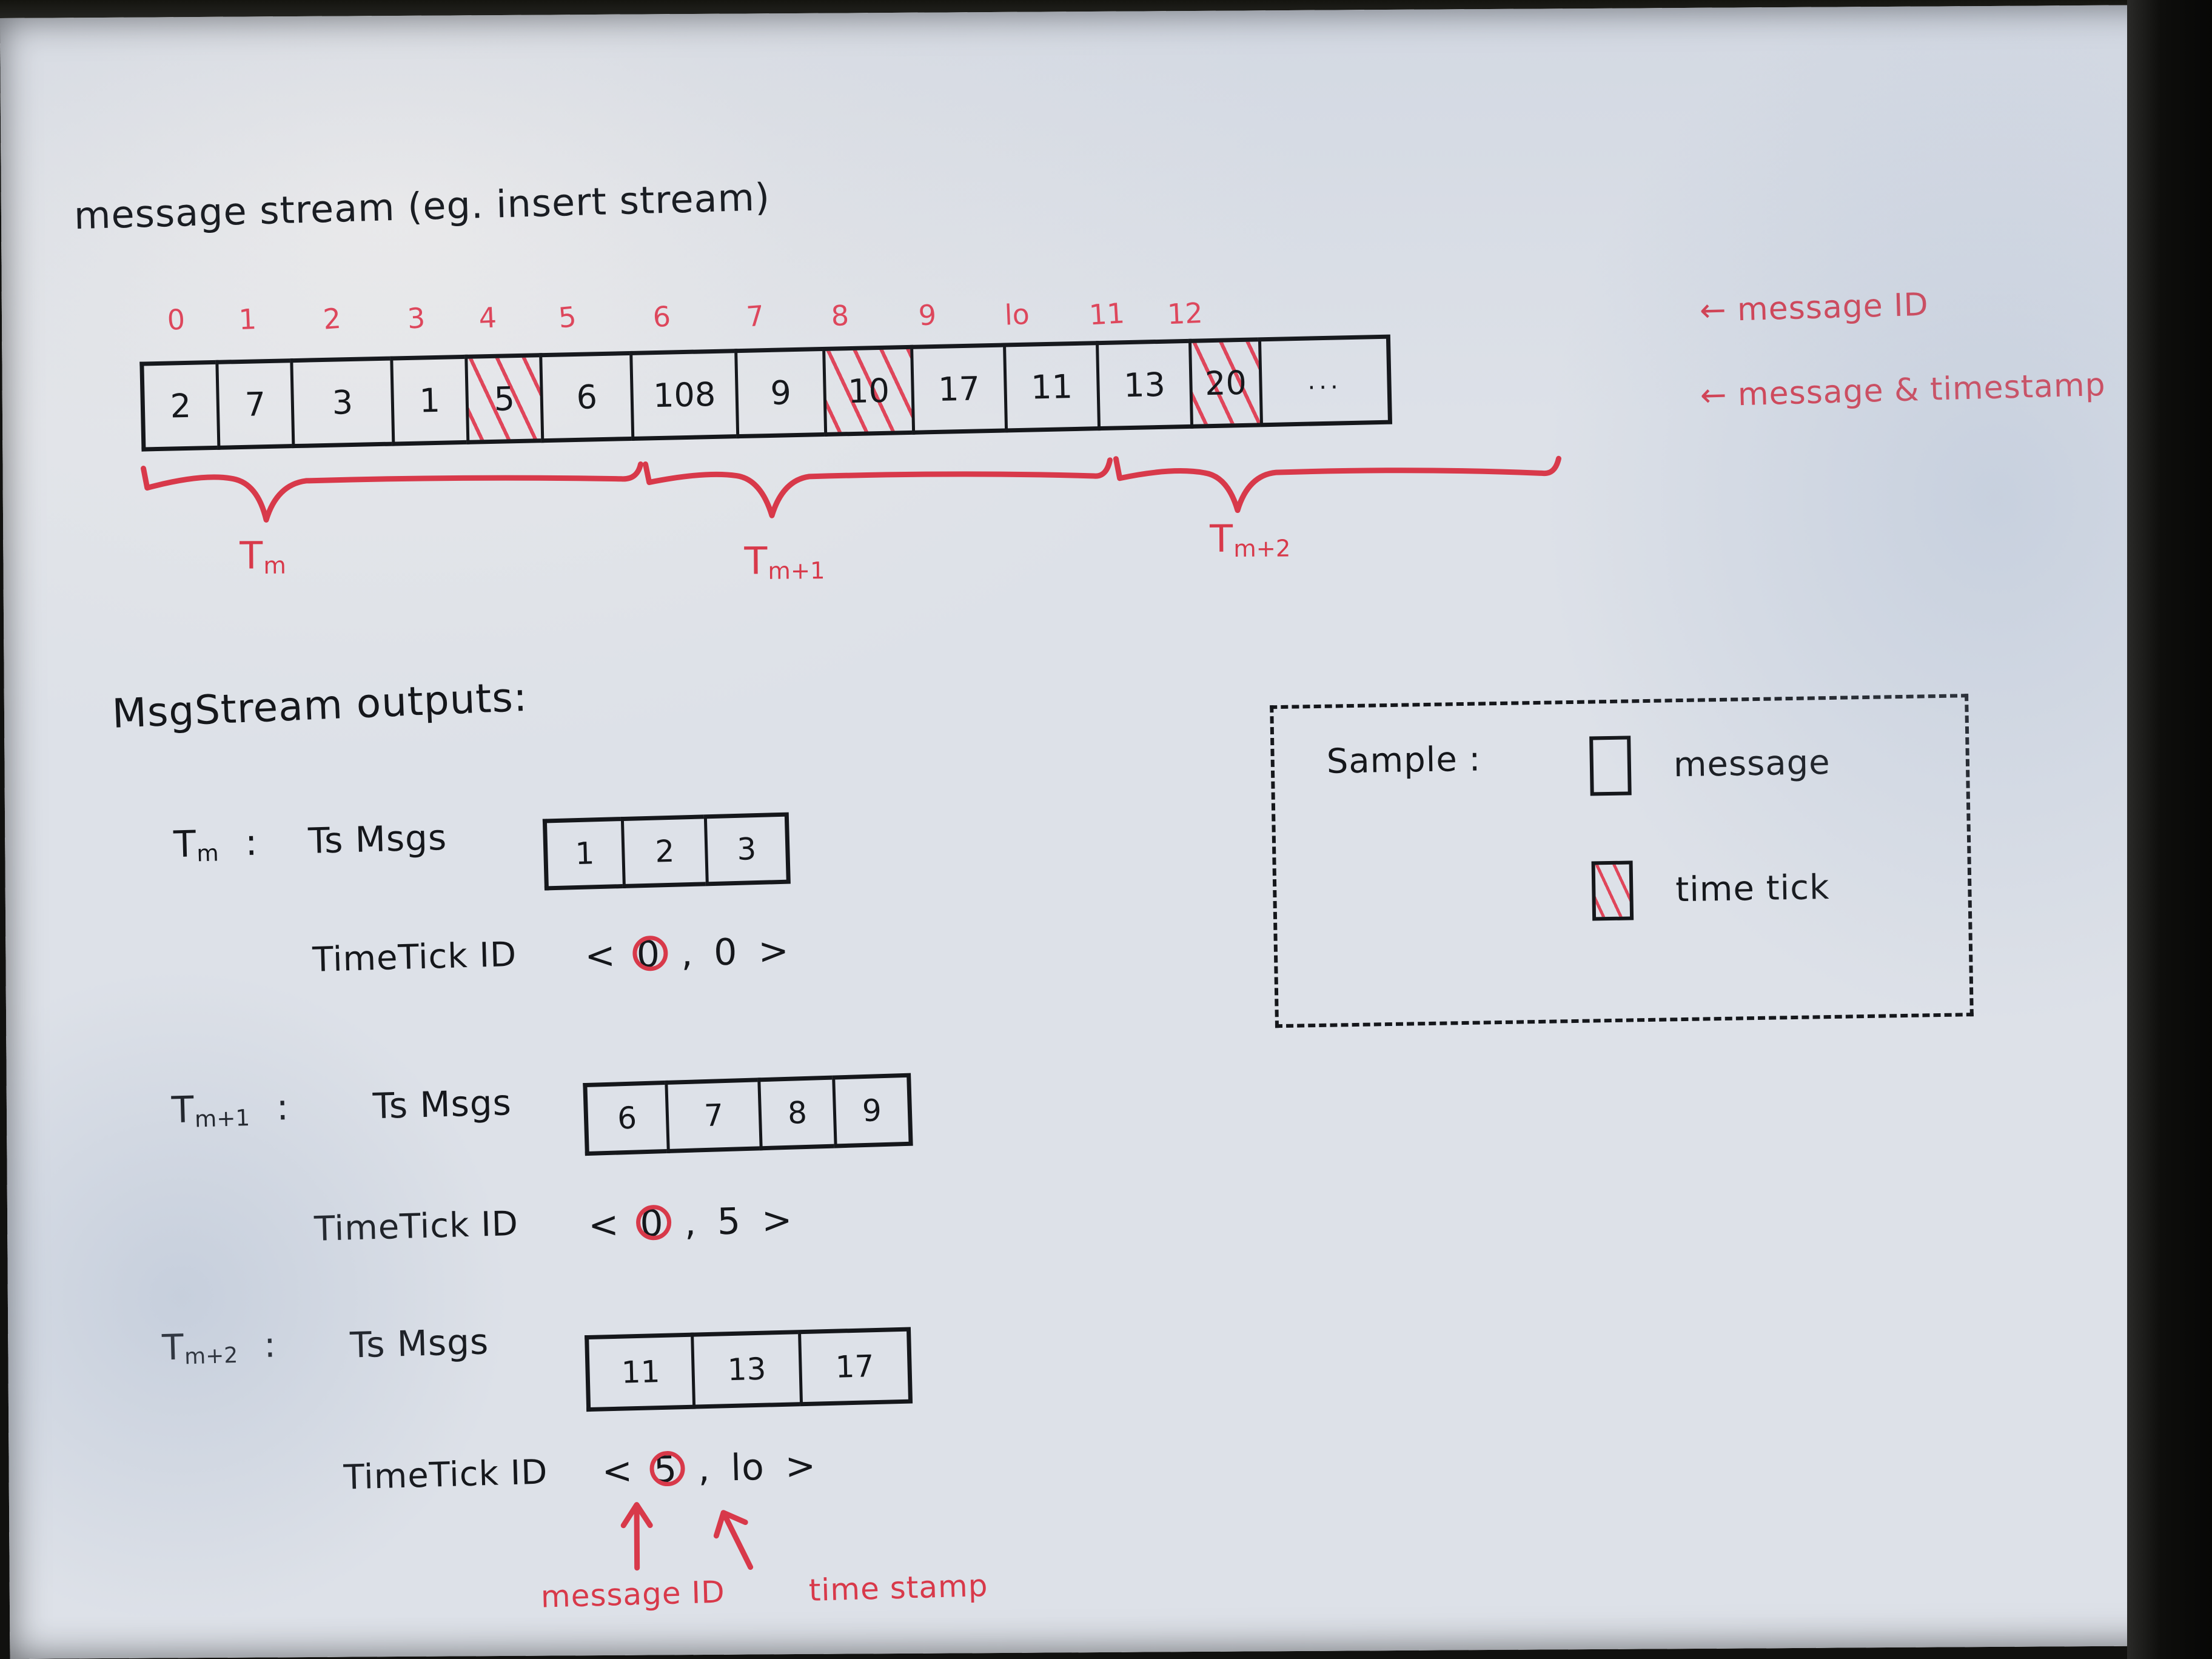  Describe the element at coordinates (726, 953) in the screenshot. I see `tick-timestamp: 0` at that location.